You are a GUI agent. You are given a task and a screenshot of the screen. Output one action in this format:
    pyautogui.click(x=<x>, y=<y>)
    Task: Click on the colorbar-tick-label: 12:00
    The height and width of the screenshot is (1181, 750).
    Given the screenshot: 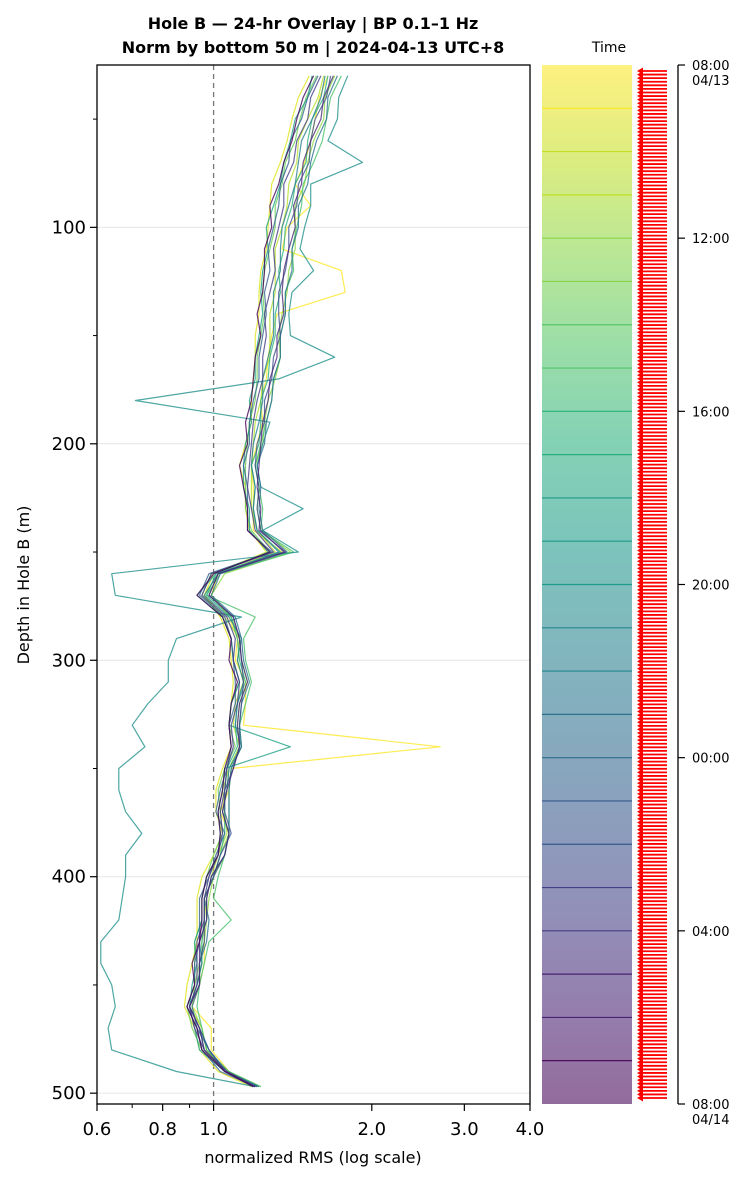 What is the action you would take?
    pyautogui.click(x=710, y=239)
    